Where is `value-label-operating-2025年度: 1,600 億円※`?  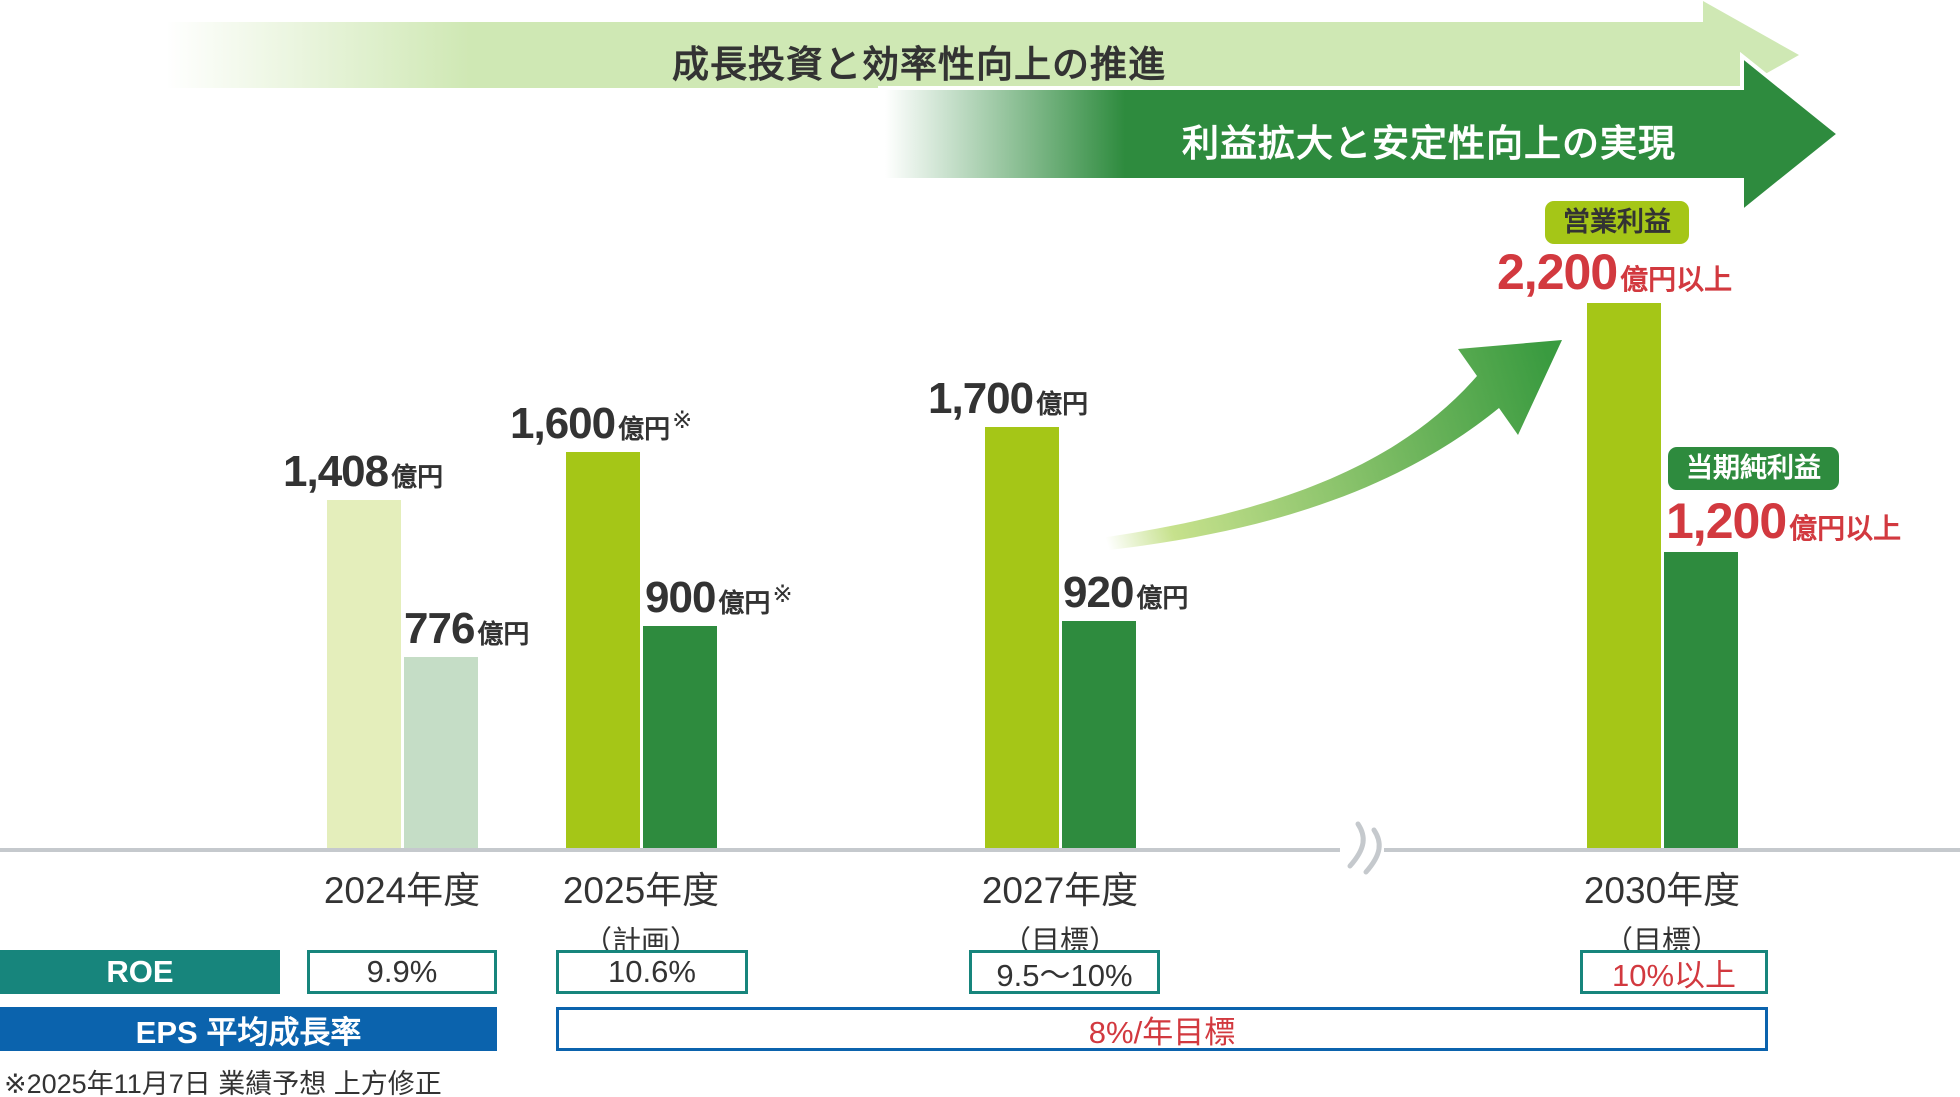 value-label-operating-2025年度: 1,600 億円※ is located at coordinates (601, 424).